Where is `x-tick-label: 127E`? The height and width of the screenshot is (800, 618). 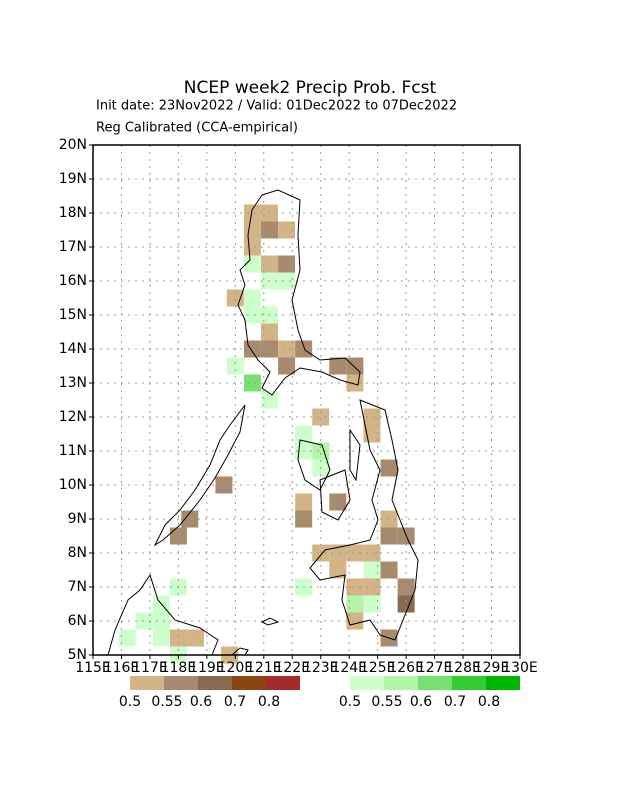
x-tick-label: 127E is located at coordinates (435, 668).